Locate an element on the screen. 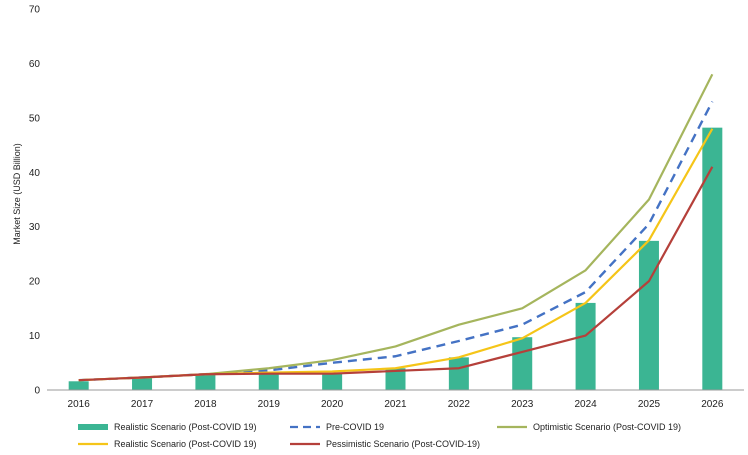  x-tick-label-2017: 2017 is located at coordinates (142, 404).